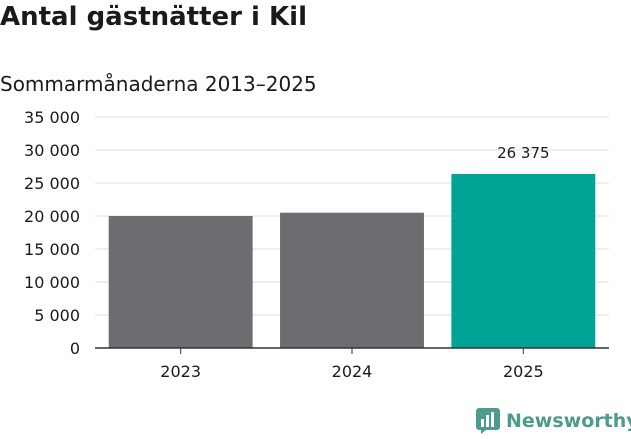  I want to click on y-tick-label: 0, so click(75, 348).